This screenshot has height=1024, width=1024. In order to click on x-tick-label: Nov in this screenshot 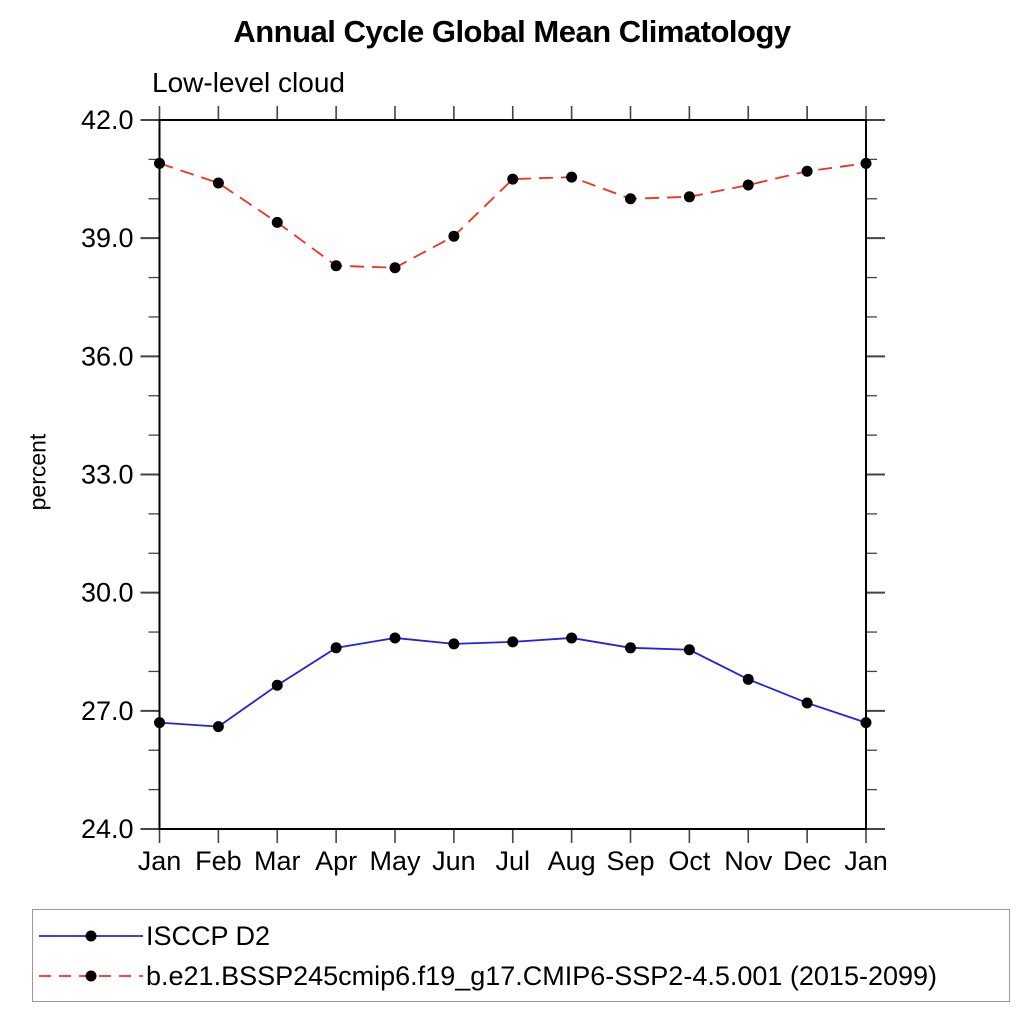, I will do `click(748, 861)`.